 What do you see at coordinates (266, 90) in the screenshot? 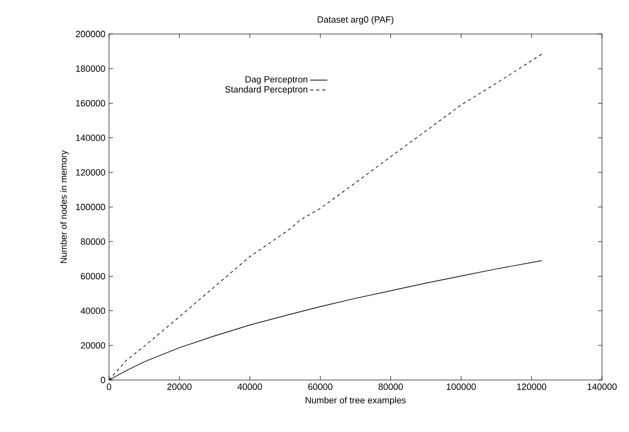
I see `legend-label: Standard Perceptron` at bounding box center [266, 90].